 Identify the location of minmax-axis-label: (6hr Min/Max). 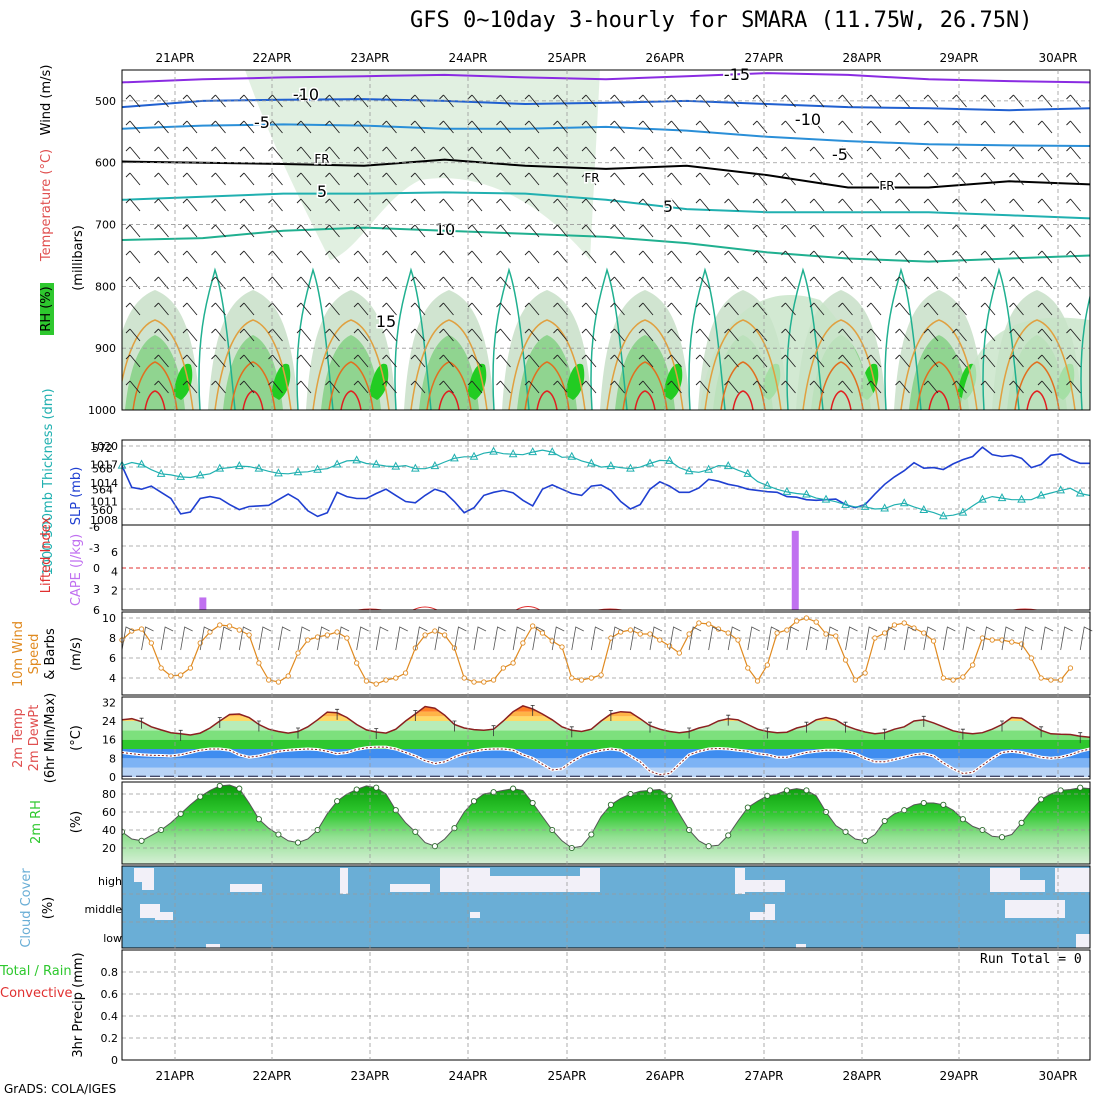
(50, 738).